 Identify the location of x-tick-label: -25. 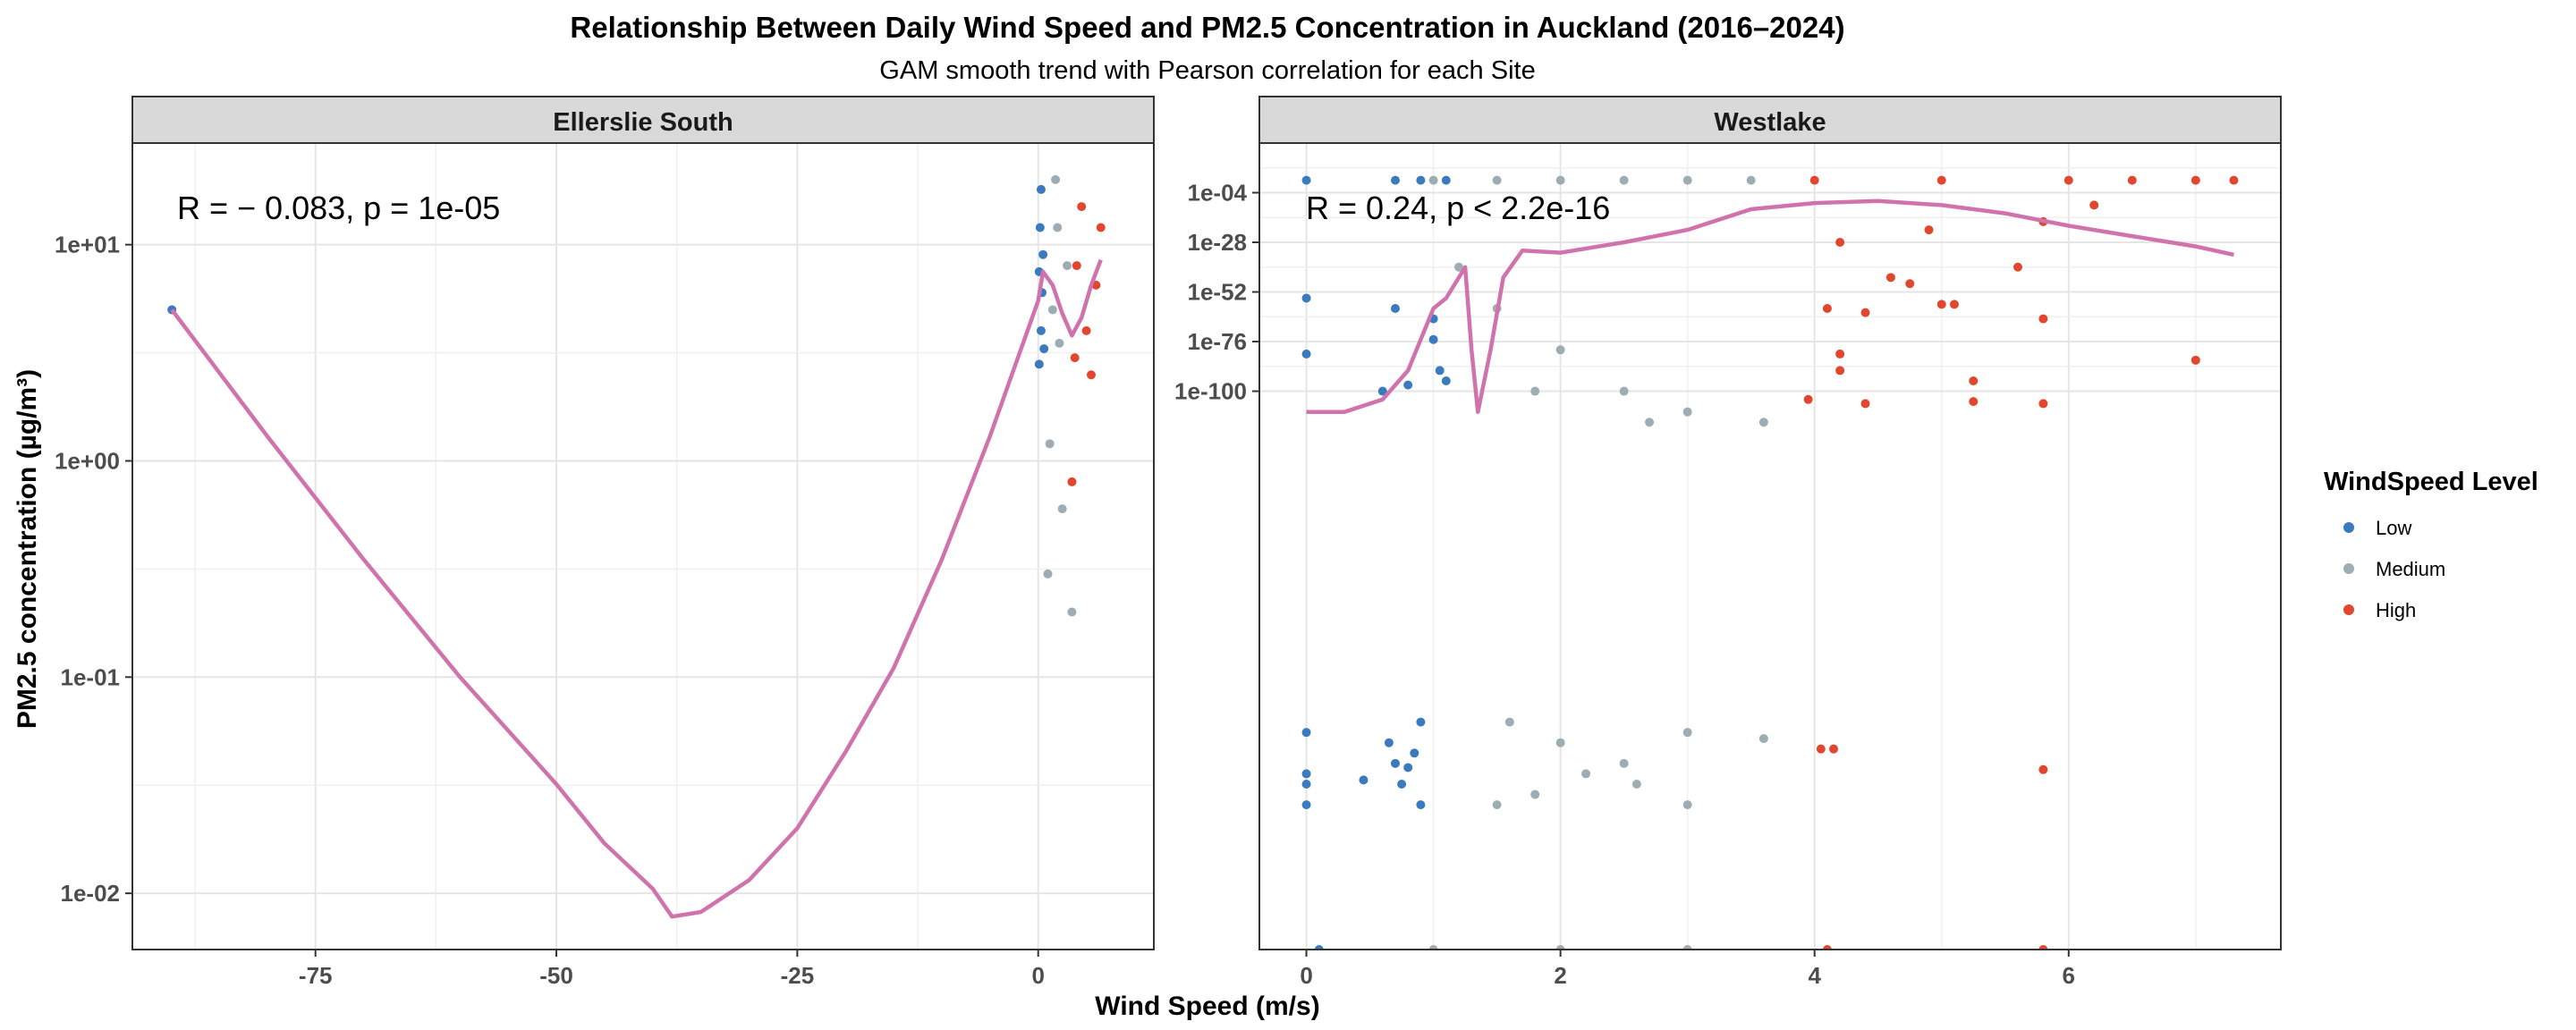
(798, 976).